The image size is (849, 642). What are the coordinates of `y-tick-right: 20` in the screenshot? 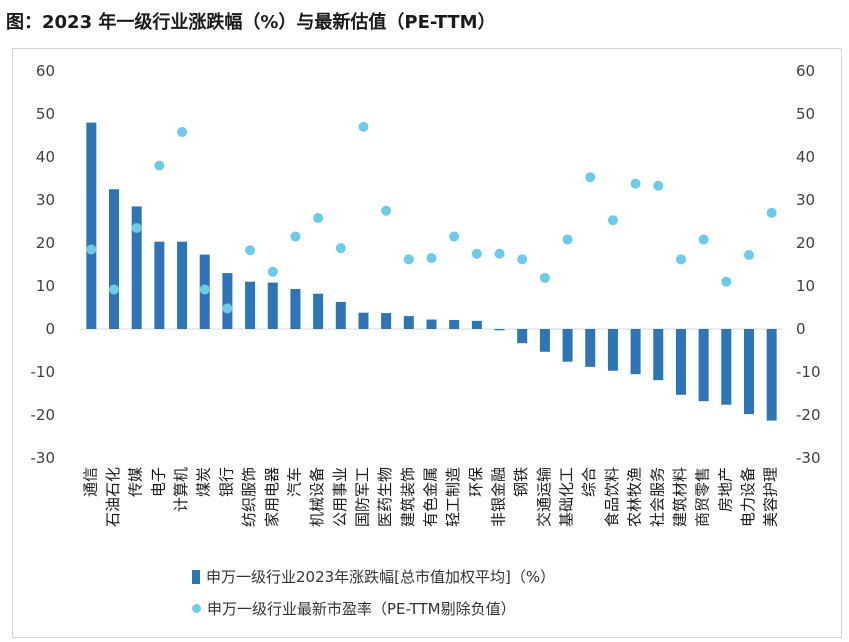 It's located at (805, 243).